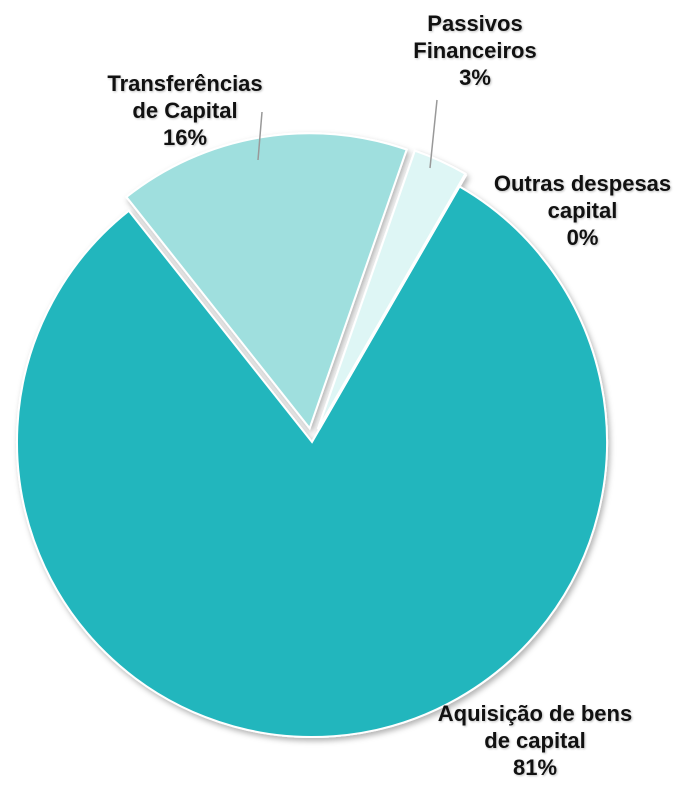 The width and height of the screenshot is (695, 791). Describe the element at coordinates (475, 37) in the screenshot. I see `category-label: Passivos Financeiros` at that location.